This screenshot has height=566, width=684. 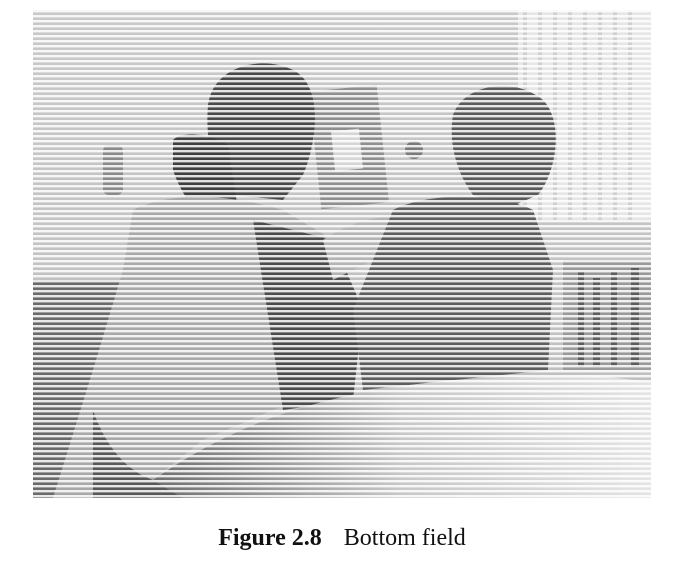 I want to click on figure-caption: Figure 2.8 Bottom field, so click(x=342, y=538).